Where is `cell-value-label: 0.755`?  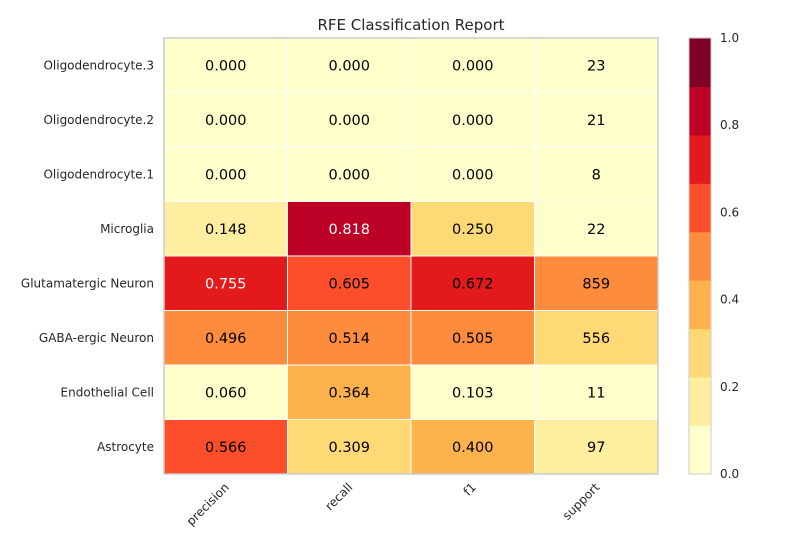 cell-value-label: 0.755 is located at coordinates (226, 284).